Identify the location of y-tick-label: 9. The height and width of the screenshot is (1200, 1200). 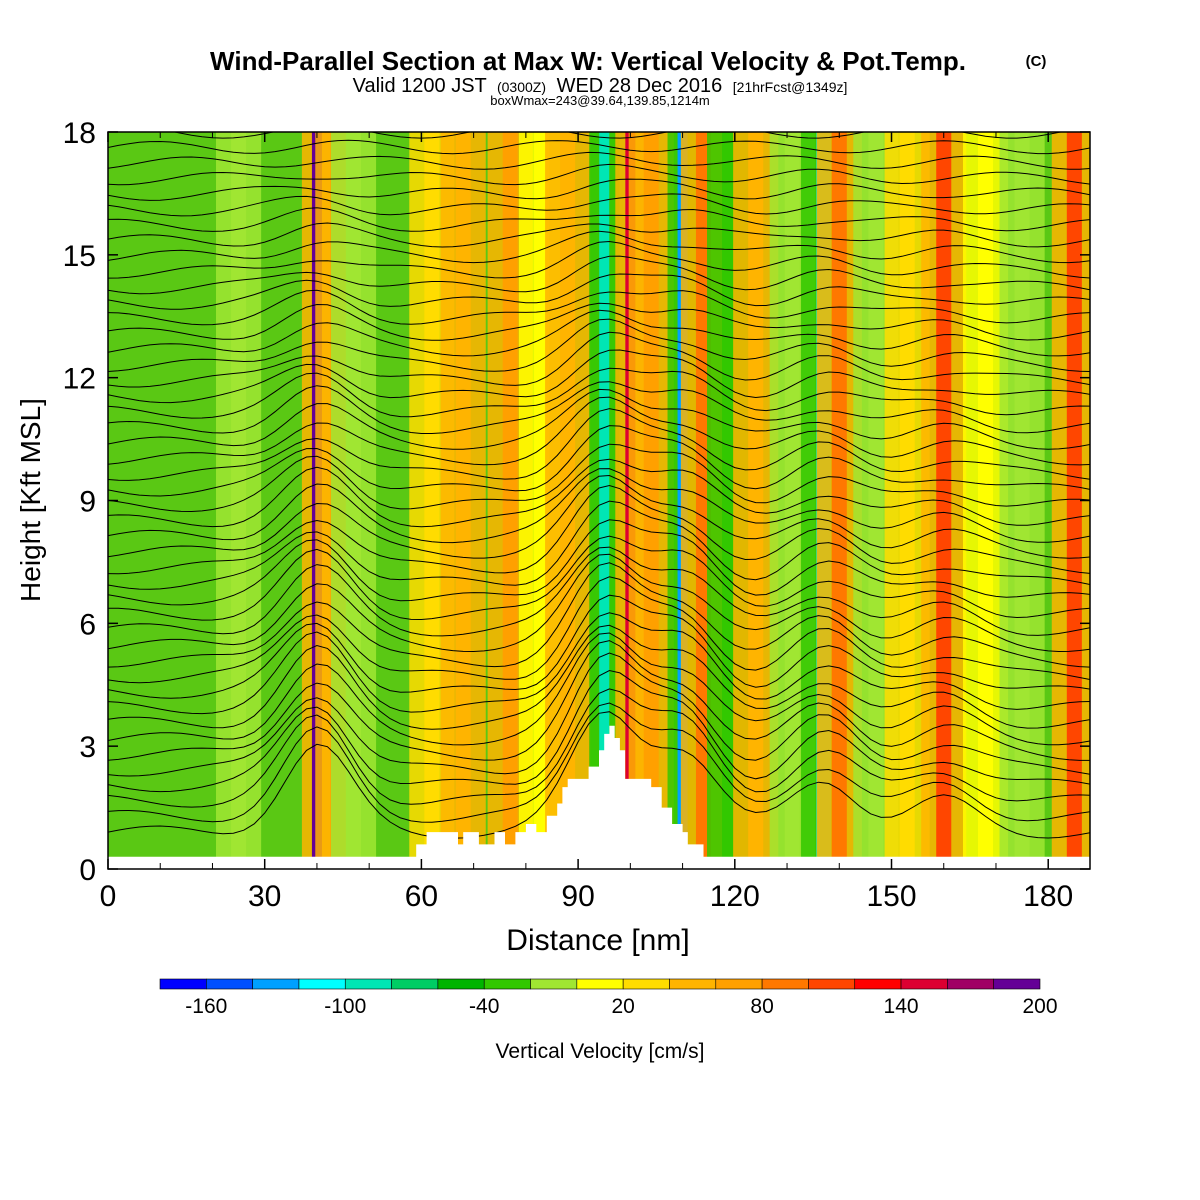
(87, 502).